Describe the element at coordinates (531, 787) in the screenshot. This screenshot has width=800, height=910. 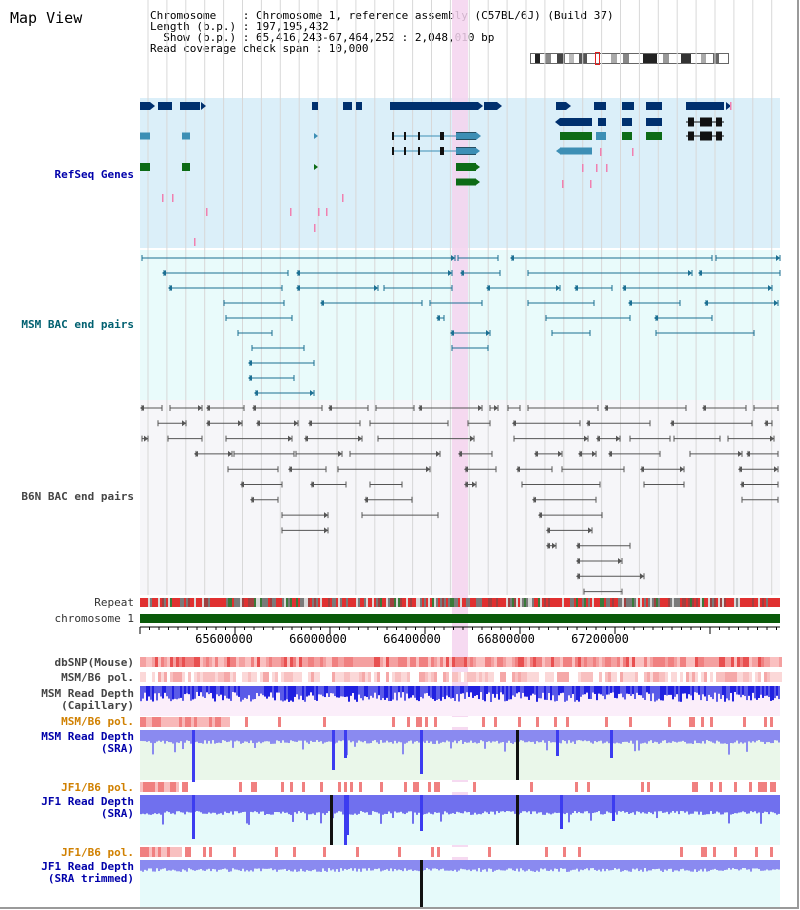
I see `jf1-pol-mark` at that location.